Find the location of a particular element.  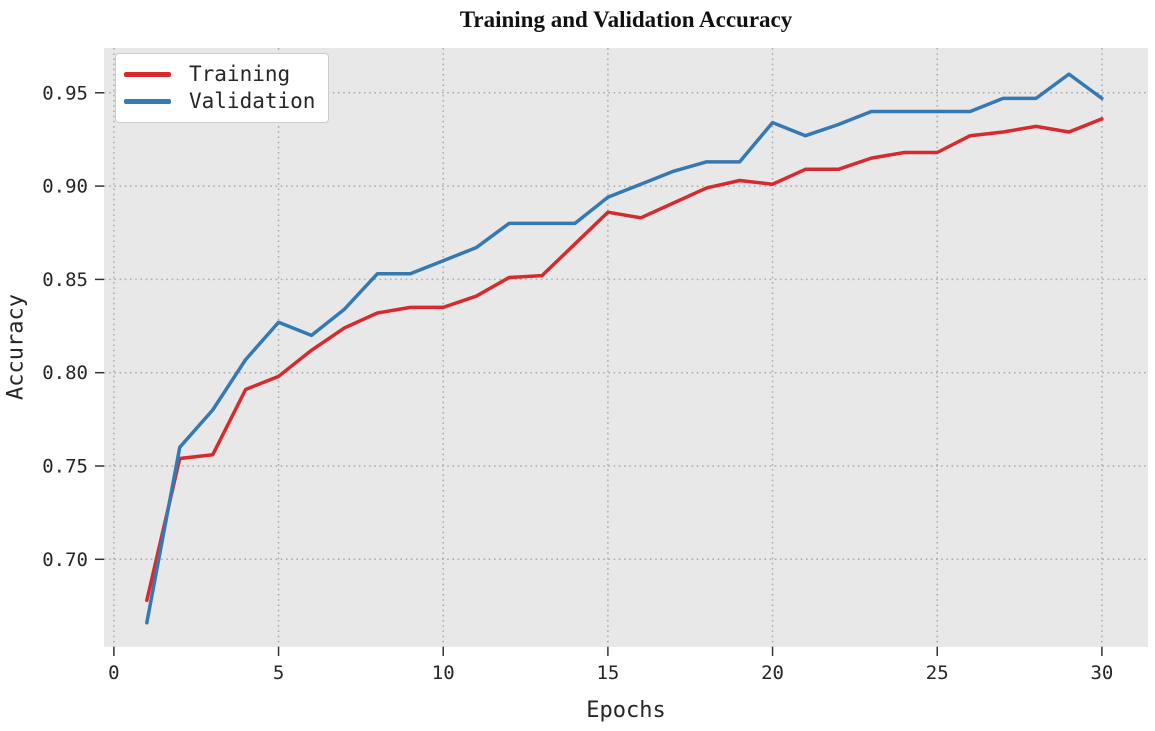

legend: Training Validation is located at coordinates (222, 88).